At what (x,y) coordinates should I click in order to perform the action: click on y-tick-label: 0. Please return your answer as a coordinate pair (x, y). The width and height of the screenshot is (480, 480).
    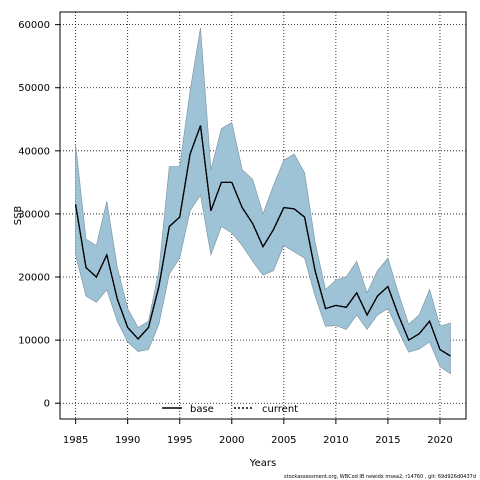
    Looking at the image, I should click on (47, 404).